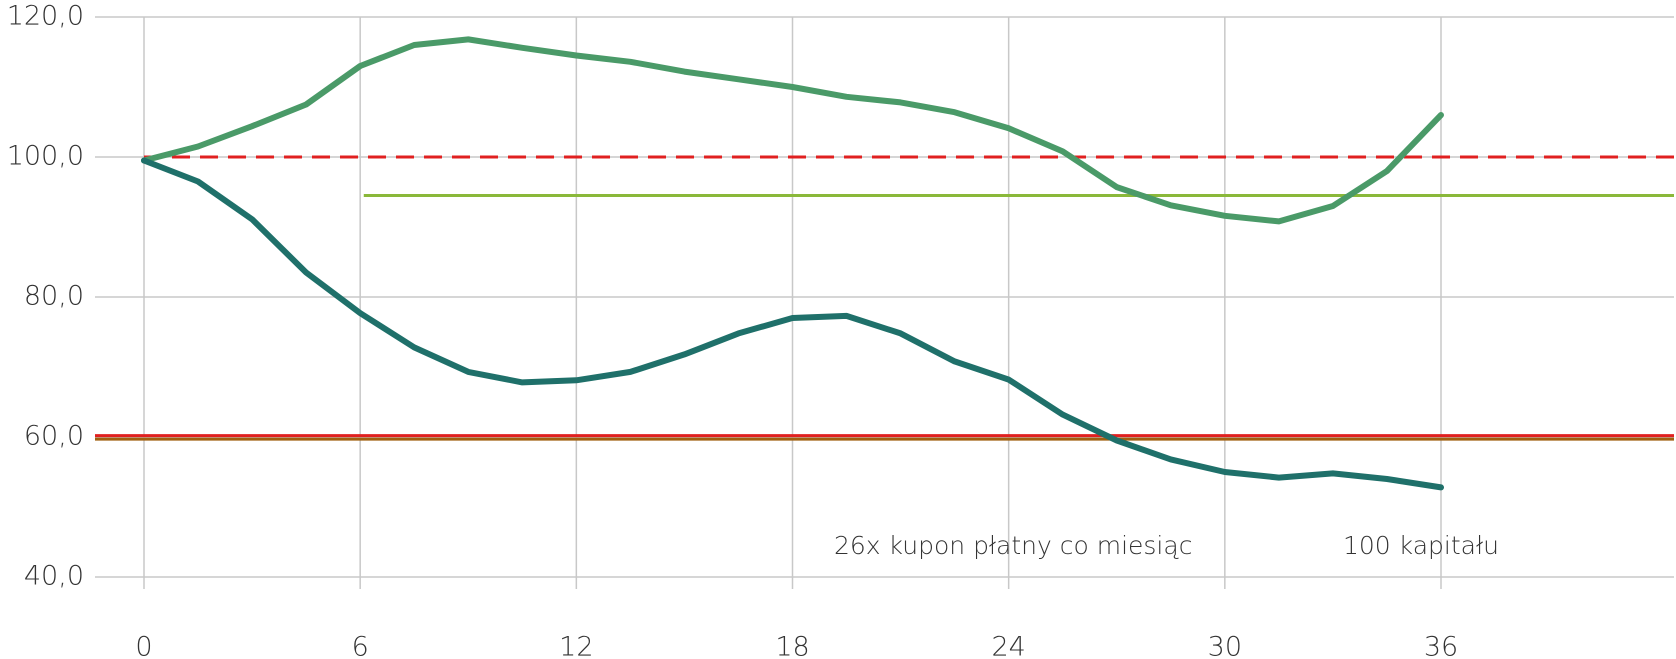 This screenshot has height=659, width=1676. What do you see at coordinates (1225, 645) in the screenshot?
I see `x-tick-label: 30` at bounding box center [1225, 645].